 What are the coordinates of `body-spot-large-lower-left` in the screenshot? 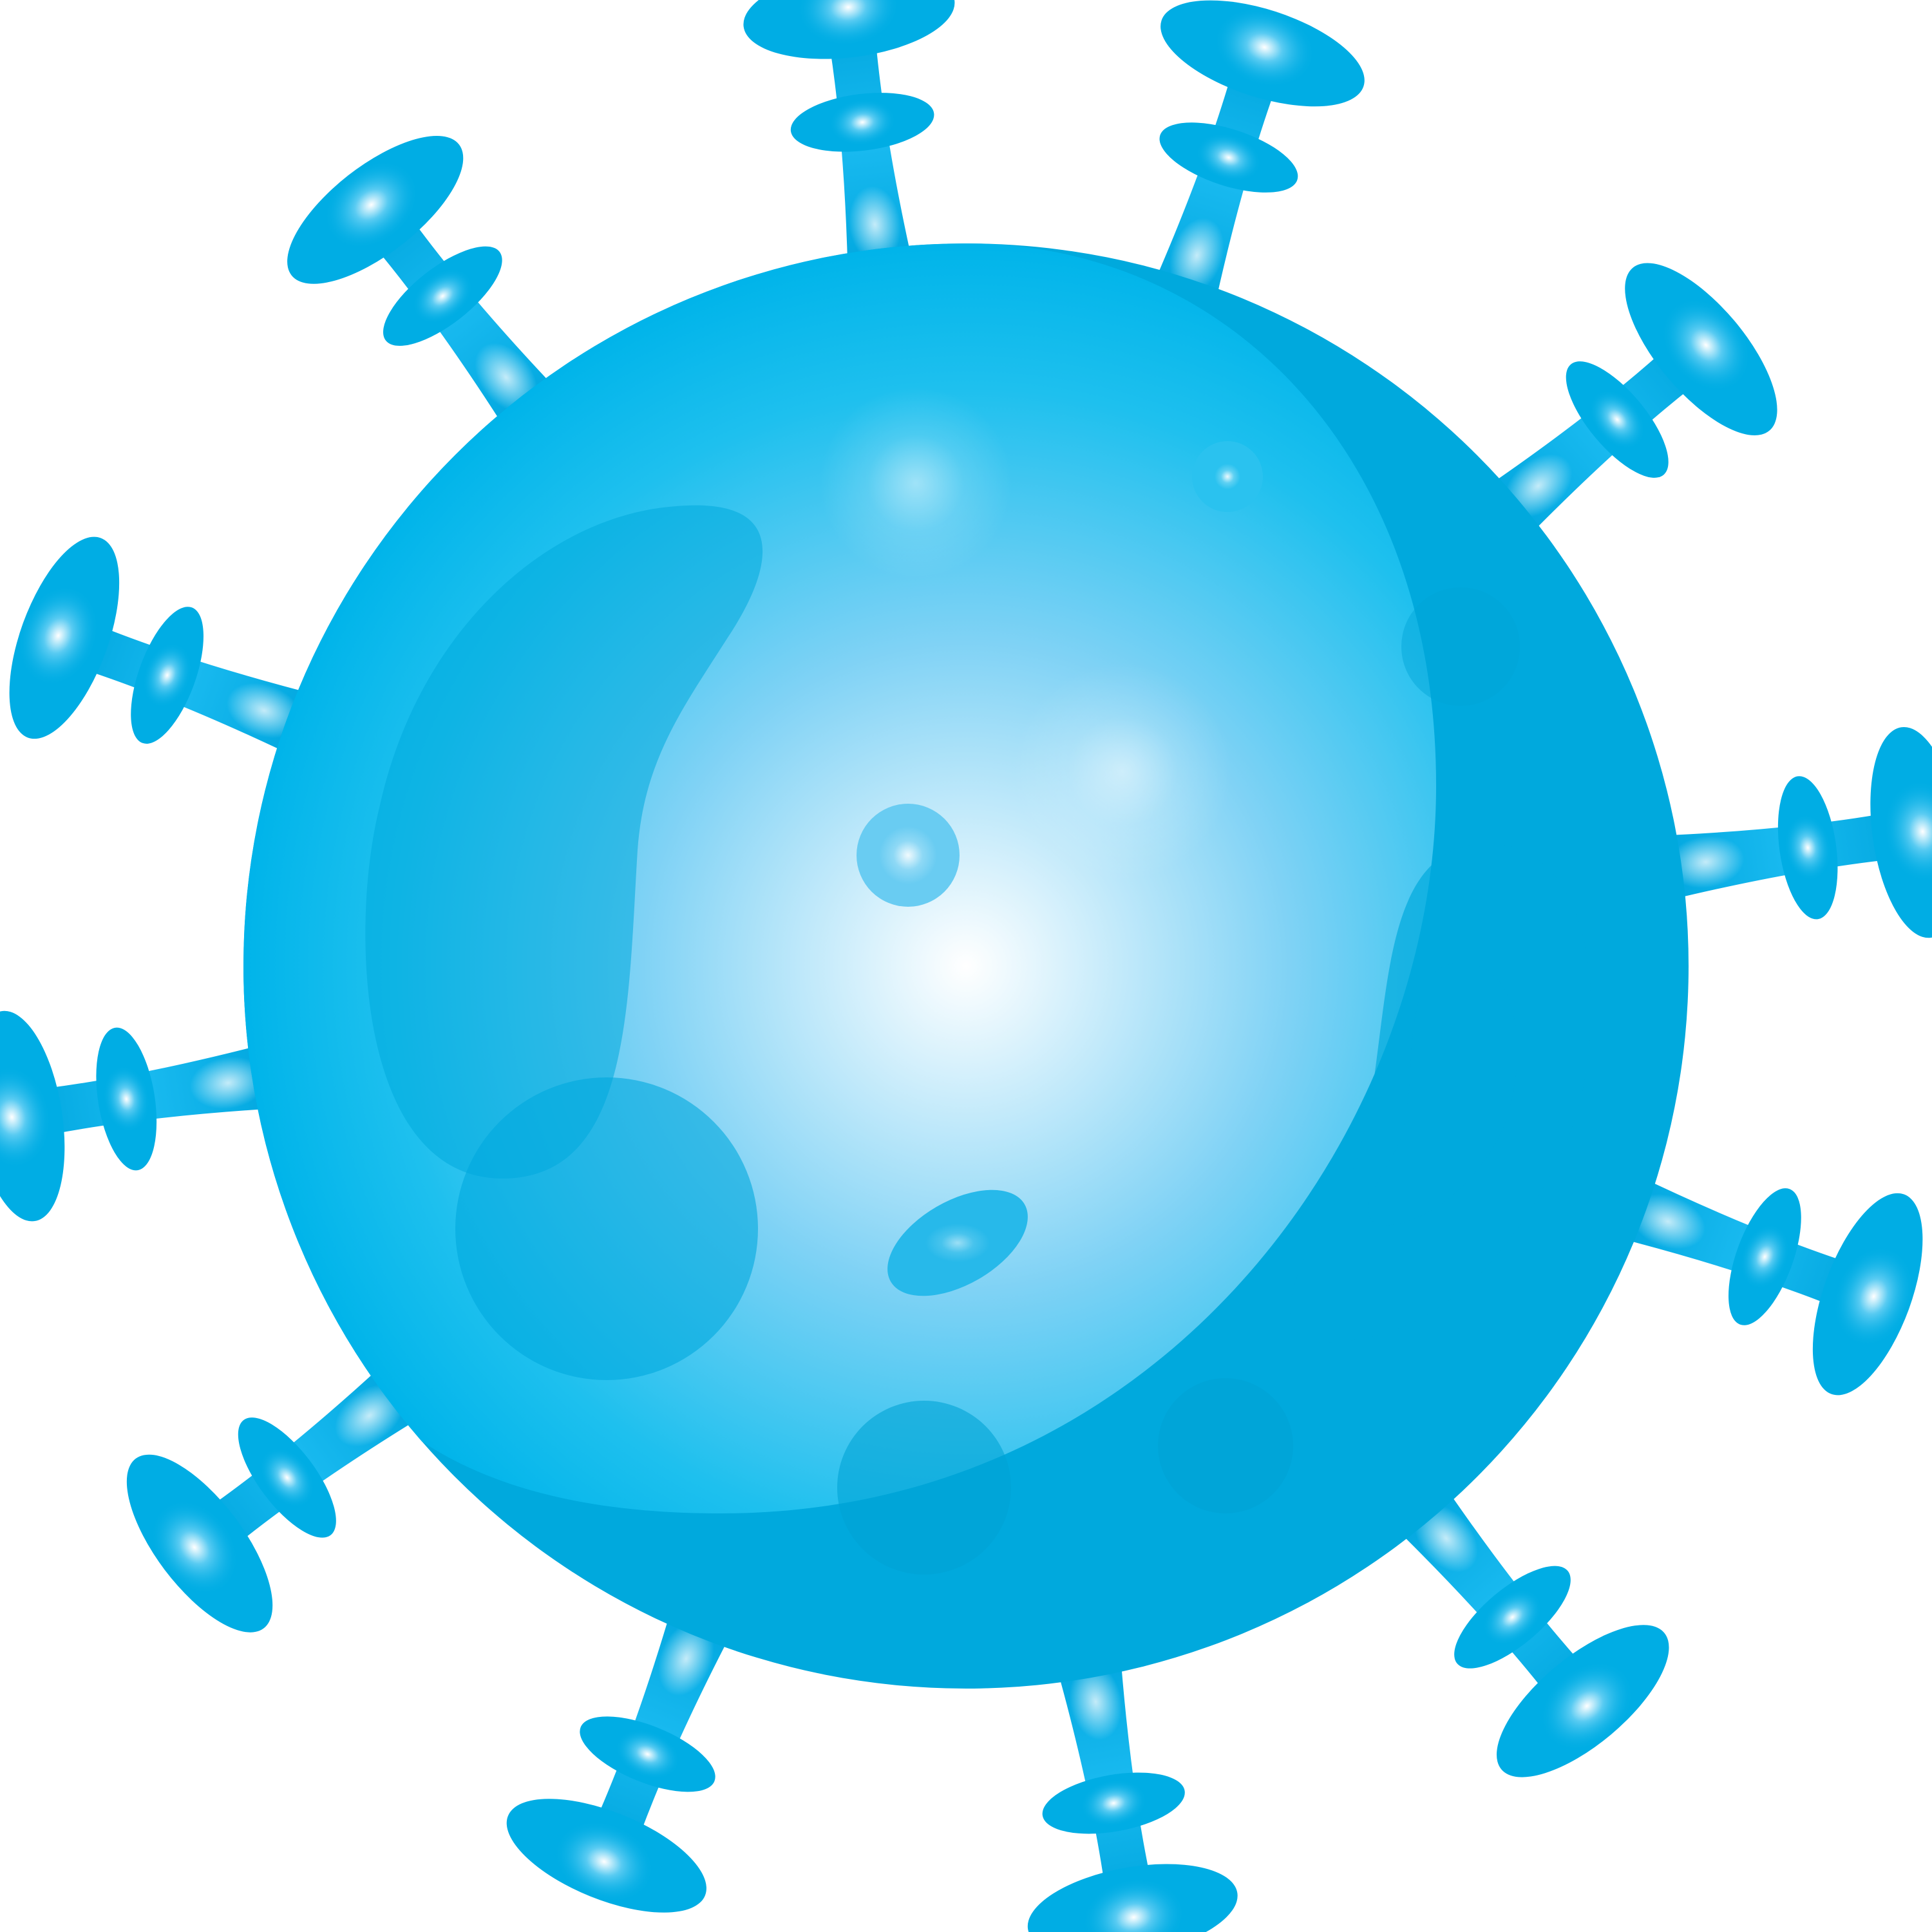 It's located at (606, 1228).